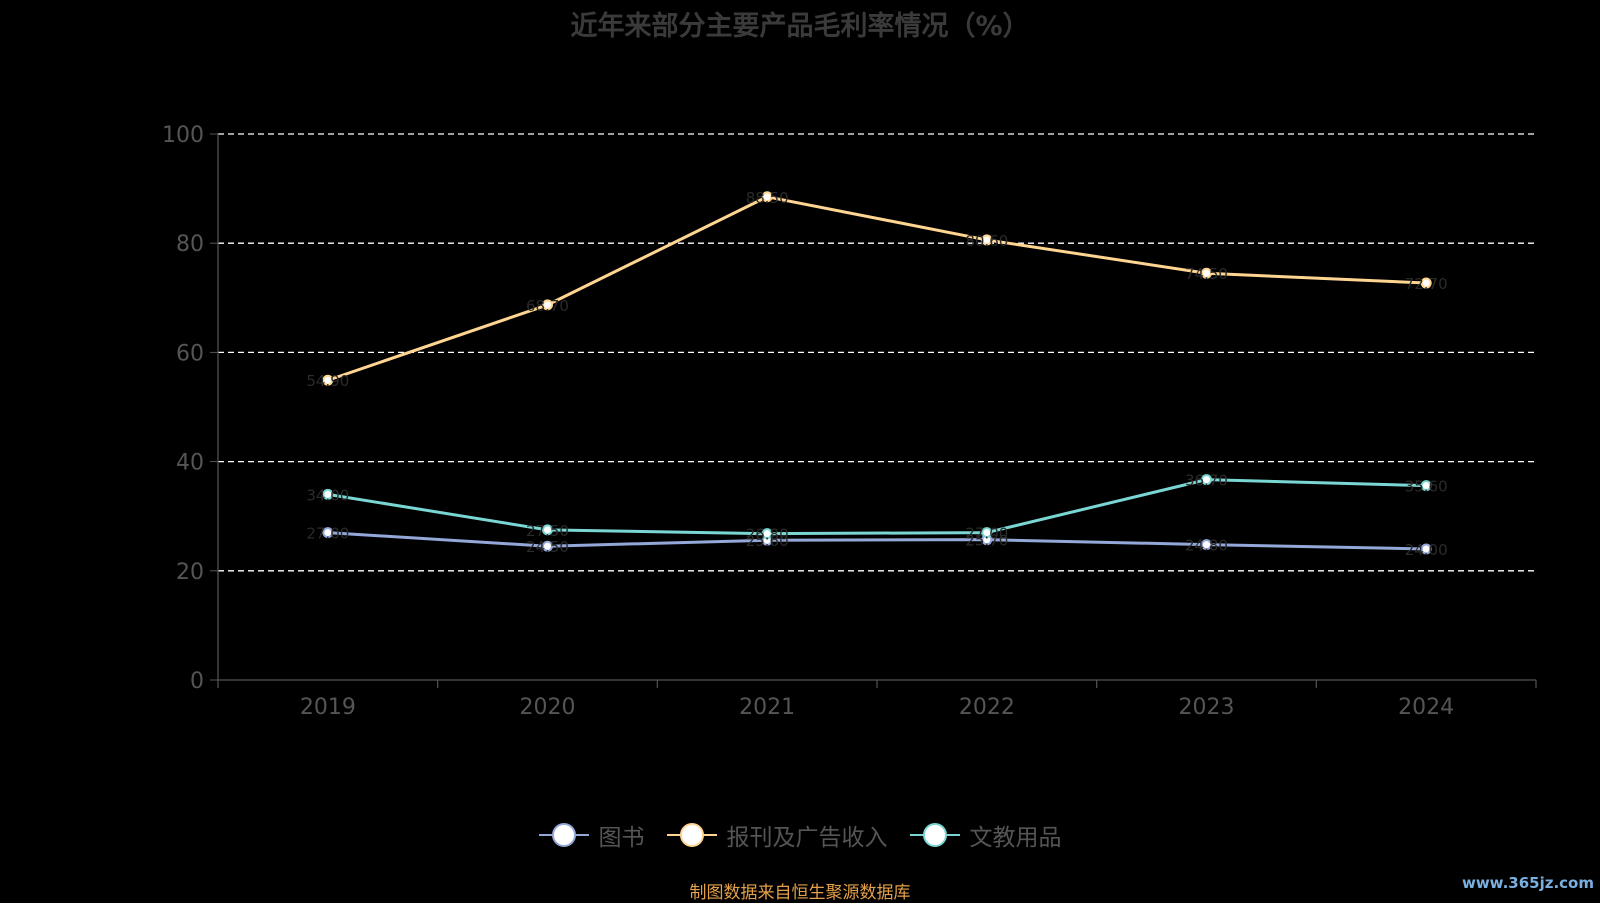  I want to click on data-label: 34.00, so click(327, 495).